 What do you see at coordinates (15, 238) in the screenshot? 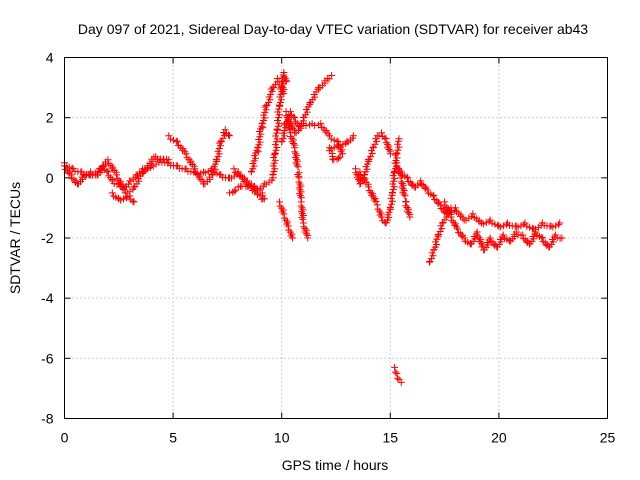
I see `y-axis-label: SDTVAR / TECUs` at bounding box center [15, 238].